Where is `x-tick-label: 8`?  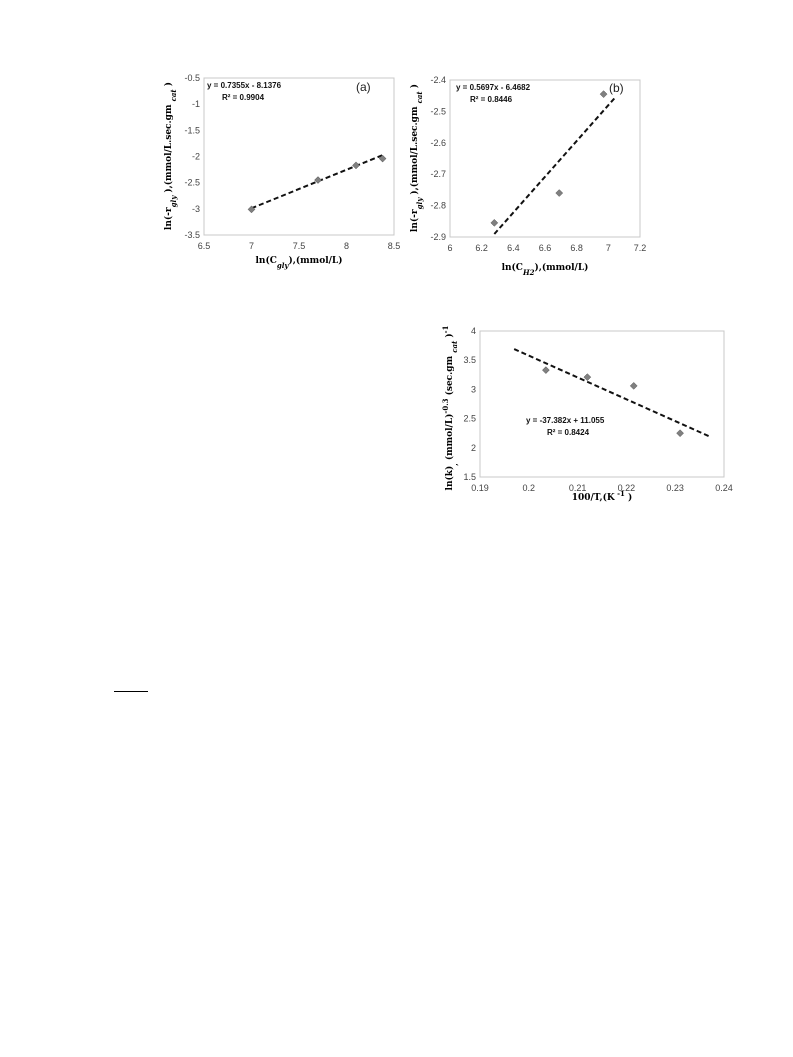 x-tick-label: 8 is located at coordinates (346, 246).